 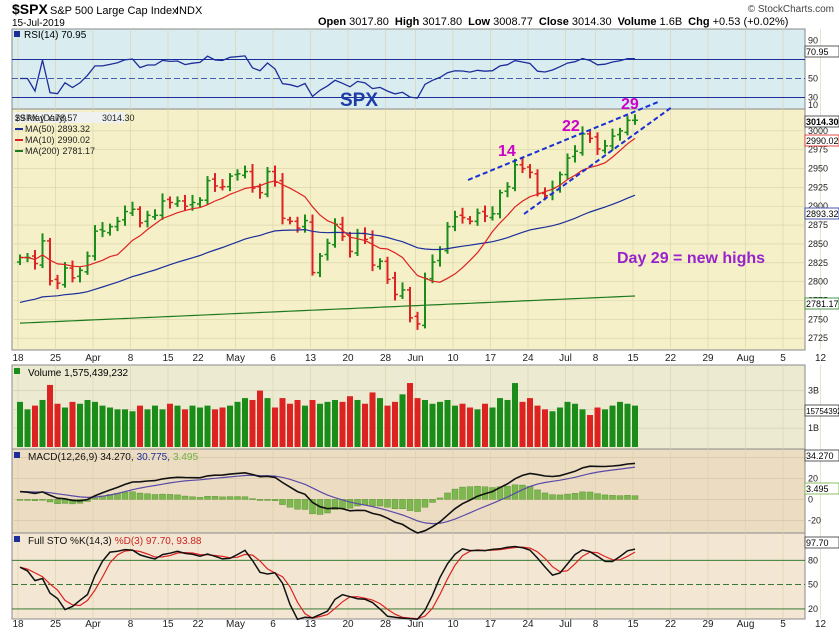 I want to click on ma10-tag: 2990.02, so click(x=822, y=141).